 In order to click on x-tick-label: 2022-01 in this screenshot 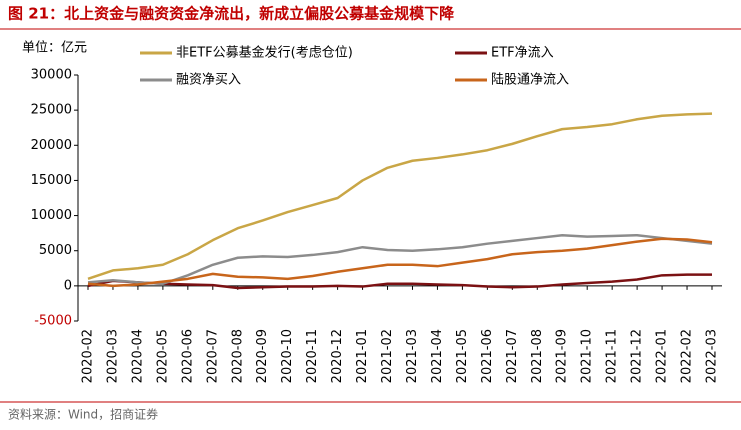, I will do `click(662, 356)`.